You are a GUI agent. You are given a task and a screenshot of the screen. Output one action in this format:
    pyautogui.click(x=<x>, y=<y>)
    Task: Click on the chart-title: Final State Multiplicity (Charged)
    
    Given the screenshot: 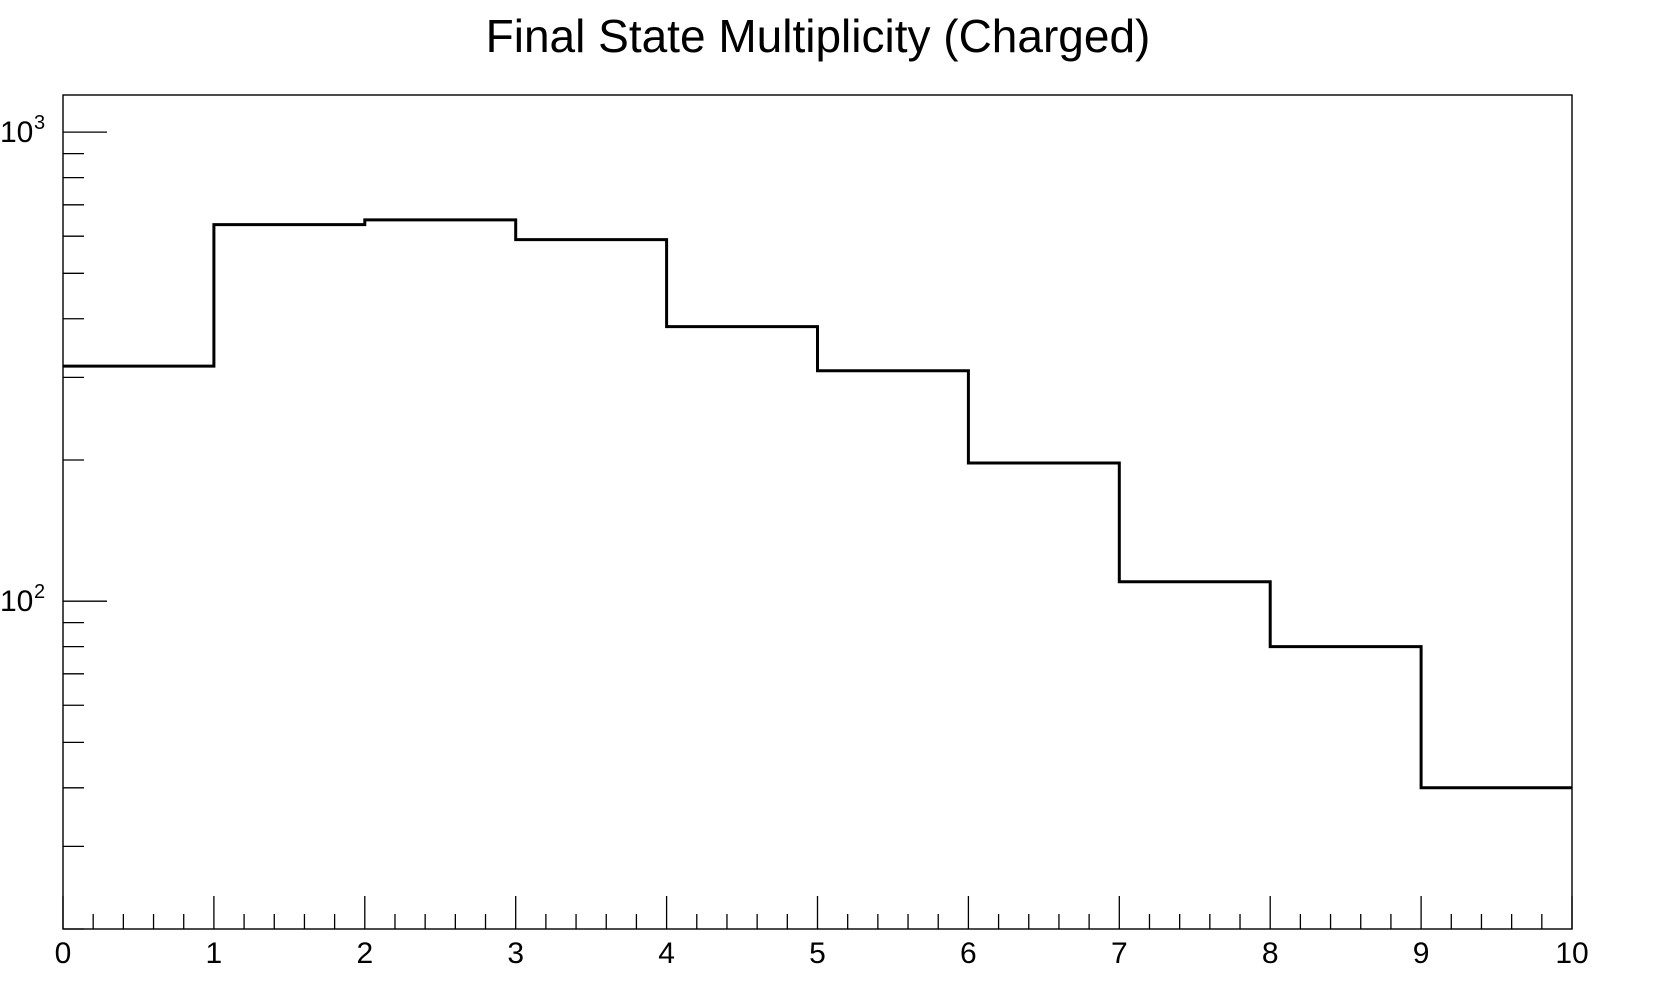 What is the action you would take?
    pyautogui.click(x=818, y=36)
    